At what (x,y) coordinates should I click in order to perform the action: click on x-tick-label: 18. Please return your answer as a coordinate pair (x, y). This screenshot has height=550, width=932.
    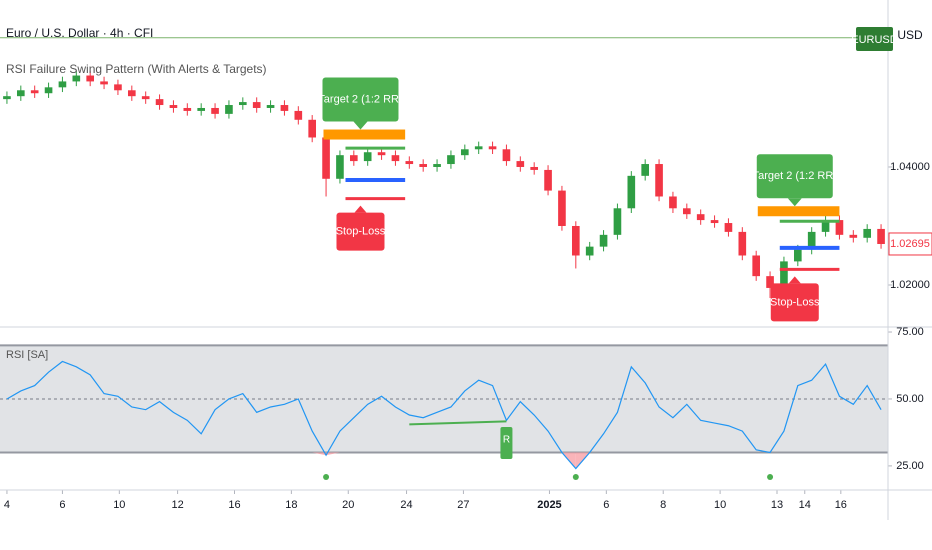
    Looking at the image, I should click on (291, 505).